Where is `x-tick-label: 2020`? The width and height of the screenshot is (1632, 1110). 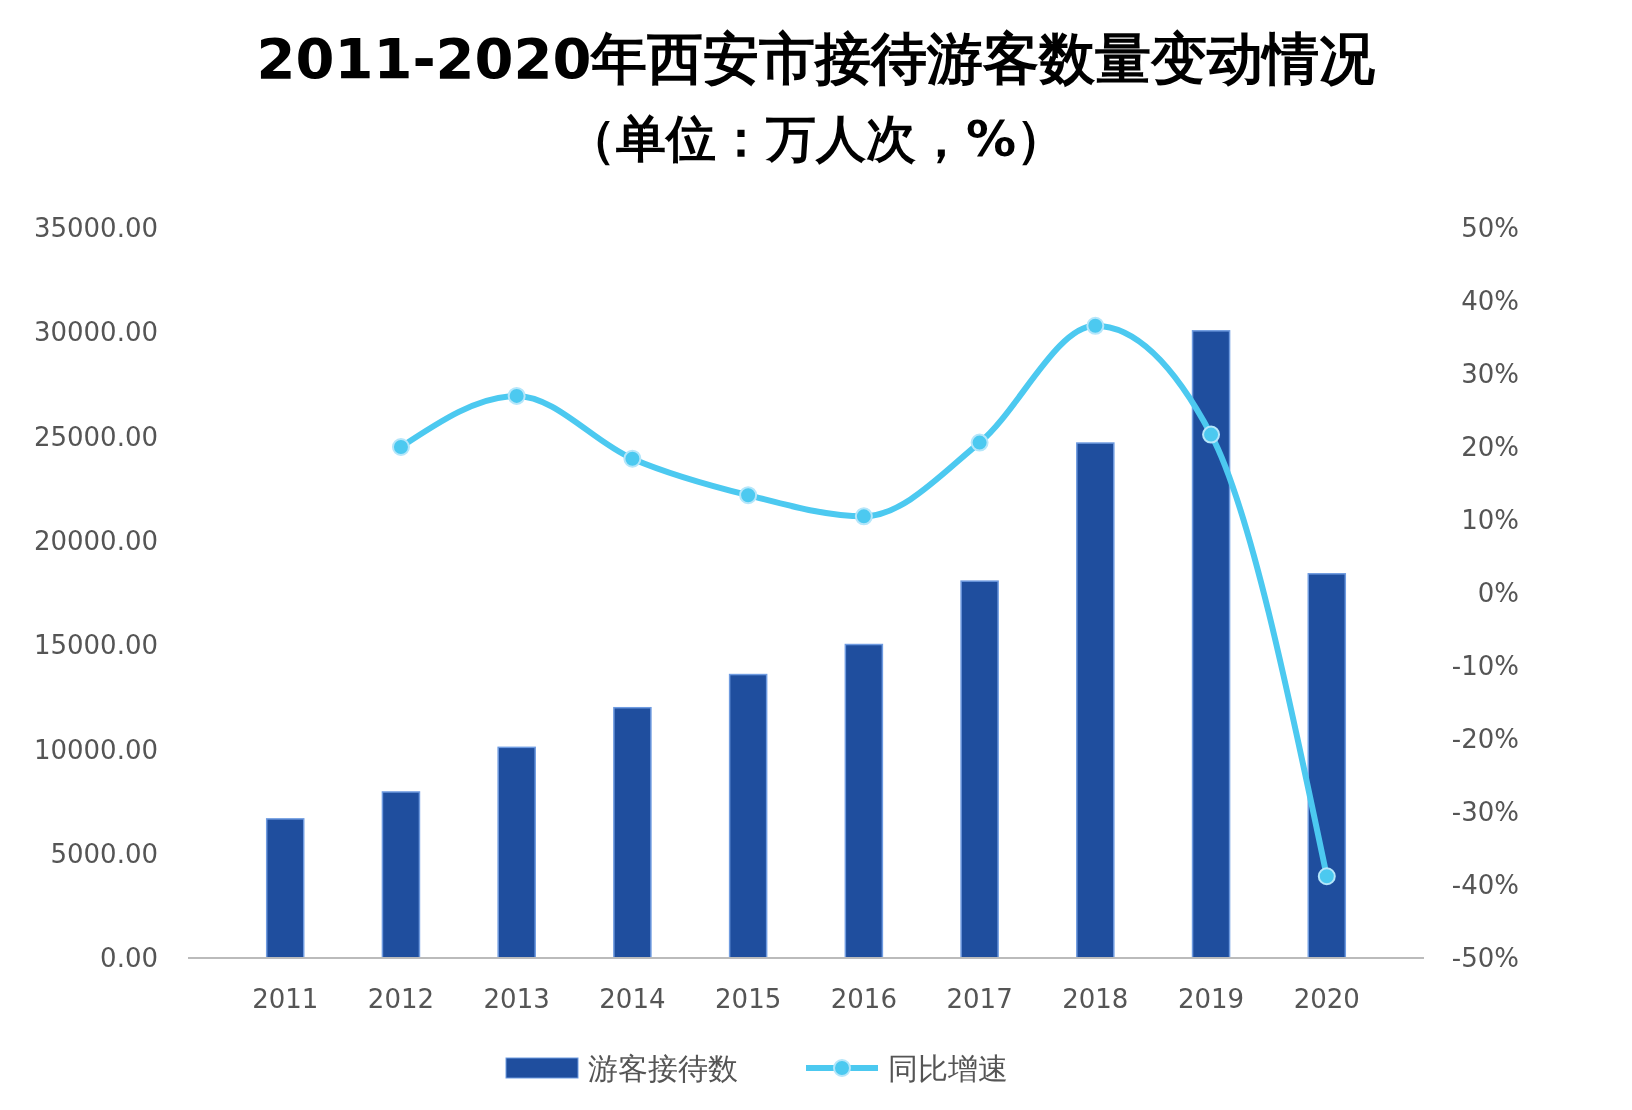 x-tick-label: 2020 is located at coordinates (1326, 999).